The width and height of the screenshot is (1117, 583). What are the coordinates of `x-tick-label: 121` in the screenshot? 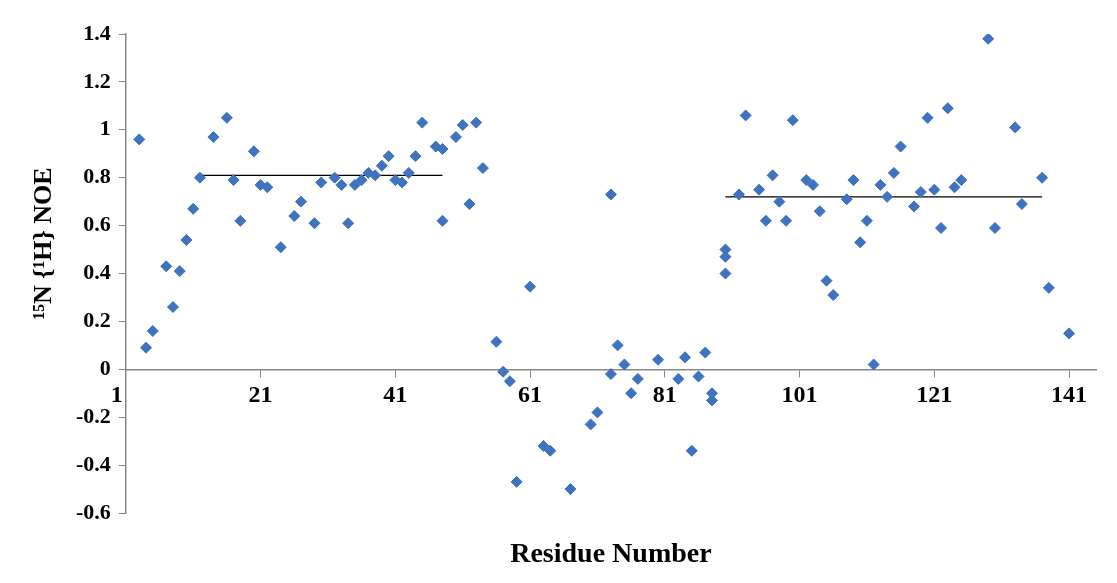 It's located at (934, 393).